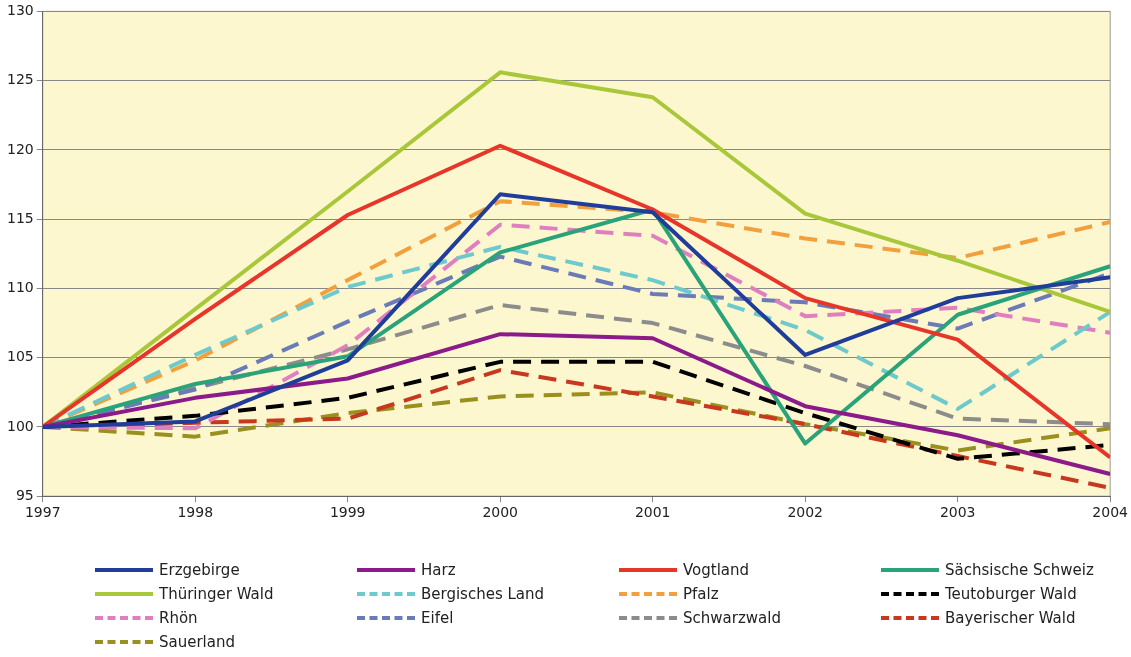  Describe the element at coordinates (178, 618) in the screenshot. I see `legend-label: Rhön` at that location.